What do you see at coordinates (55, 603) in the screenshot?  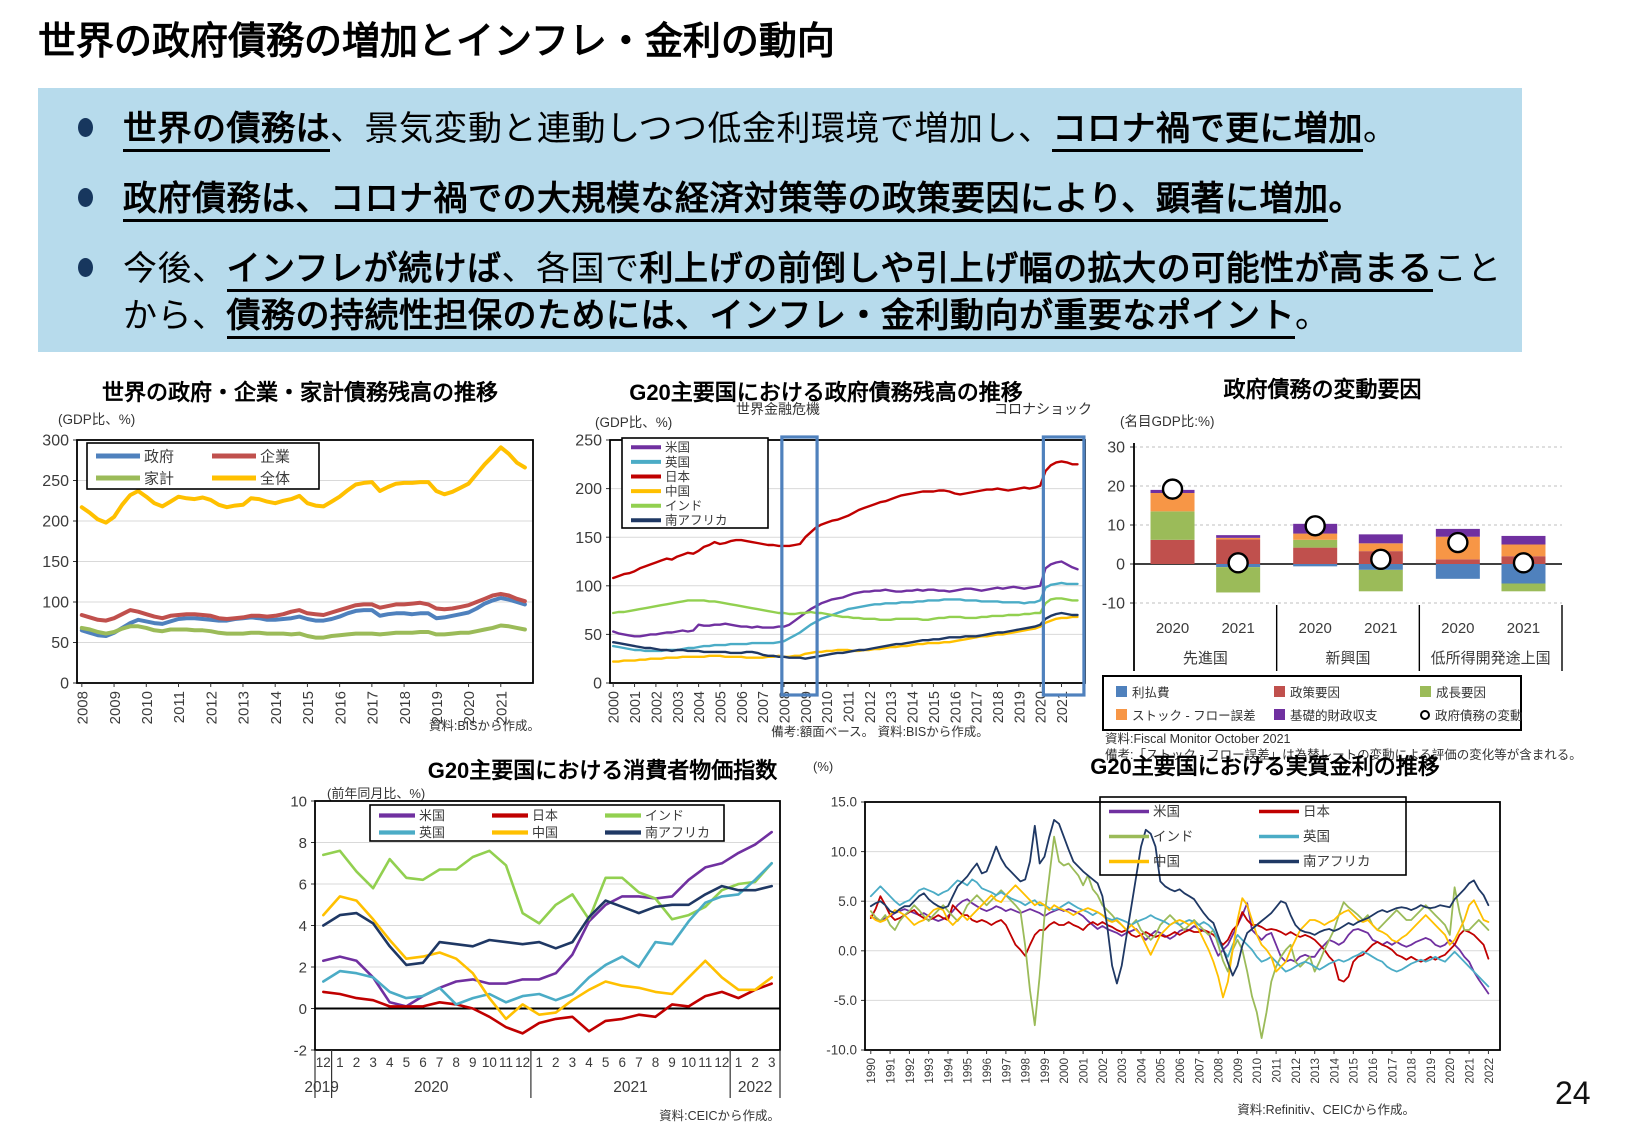 I see `svg-text: 100` at bounding box center [55, 603].